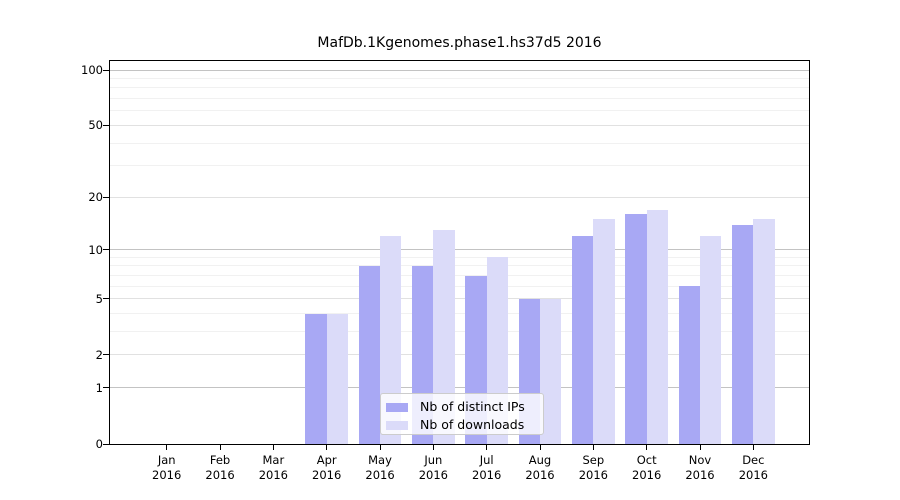 Image resolution: width=900 pixels, height=500 pixels. I want to click on x-tick-label-month-aug: Aug, so click(540, 460).